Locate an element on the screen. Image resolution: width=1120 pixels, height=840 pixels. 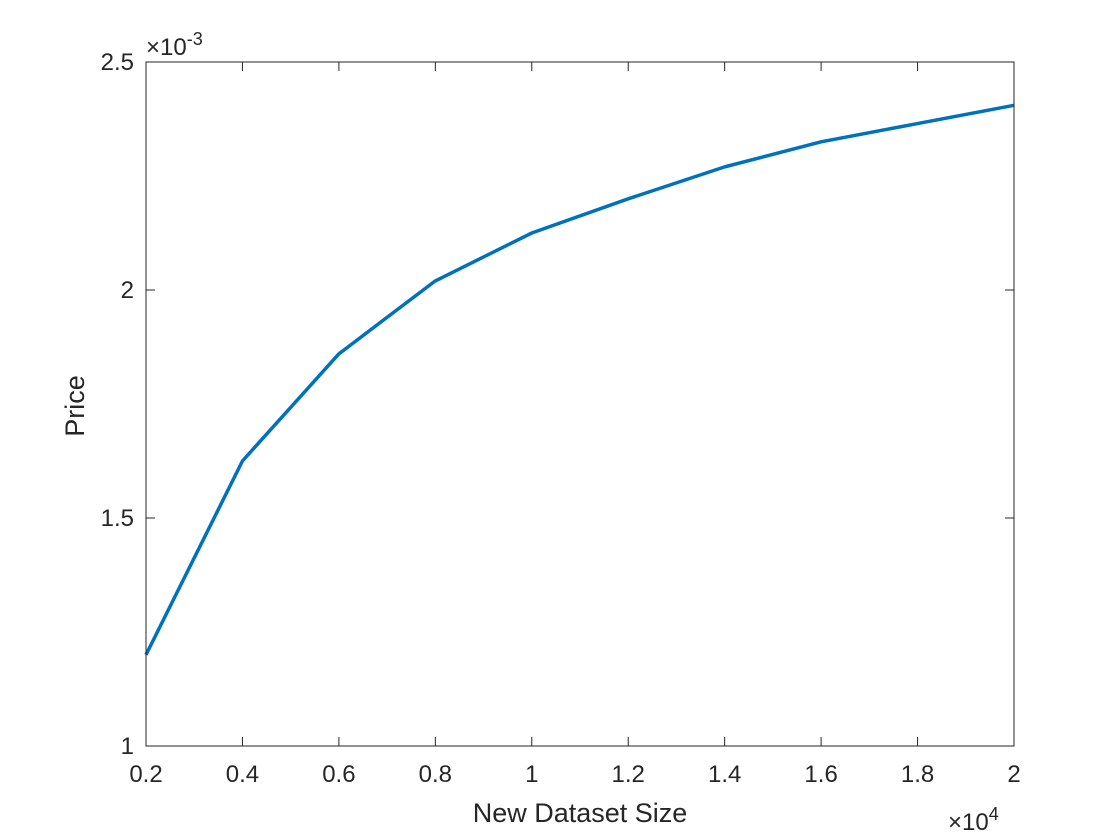
y-axis-title: Price is located at coordinates (75, 406).